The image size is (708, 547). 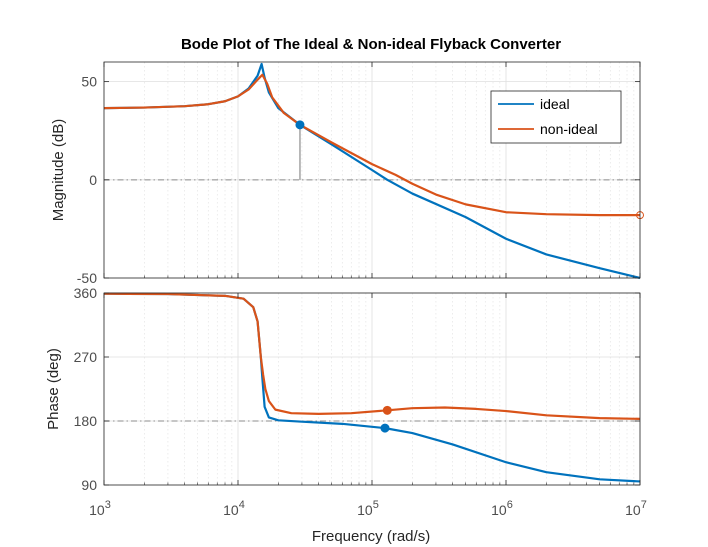 What do you see at coordinates (58, 170) in the screenshot?
I see `magnitude-y-label: Magnitude (dB)` at bounding box center [58, 170].